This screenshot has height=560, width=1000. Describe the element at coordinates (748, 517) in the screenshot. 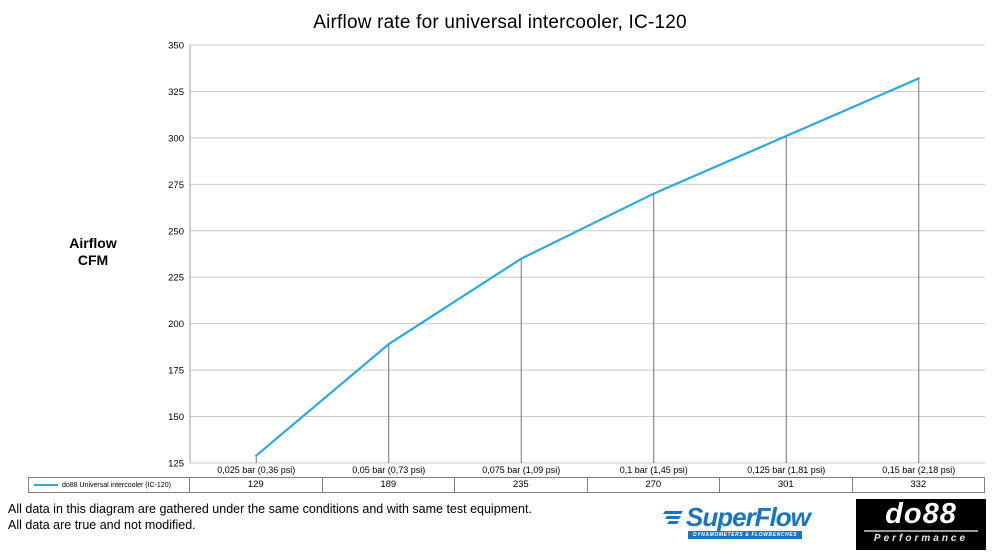

I see `superflow-wordmark: SuperFlow` at that location.